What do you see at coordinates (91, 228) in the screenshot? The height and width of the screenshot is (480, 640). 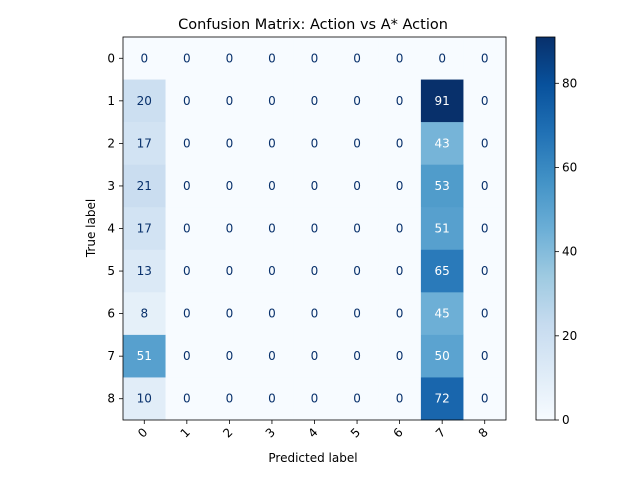 I see `y-axis-label: True label` at bounding box center [91, 228].